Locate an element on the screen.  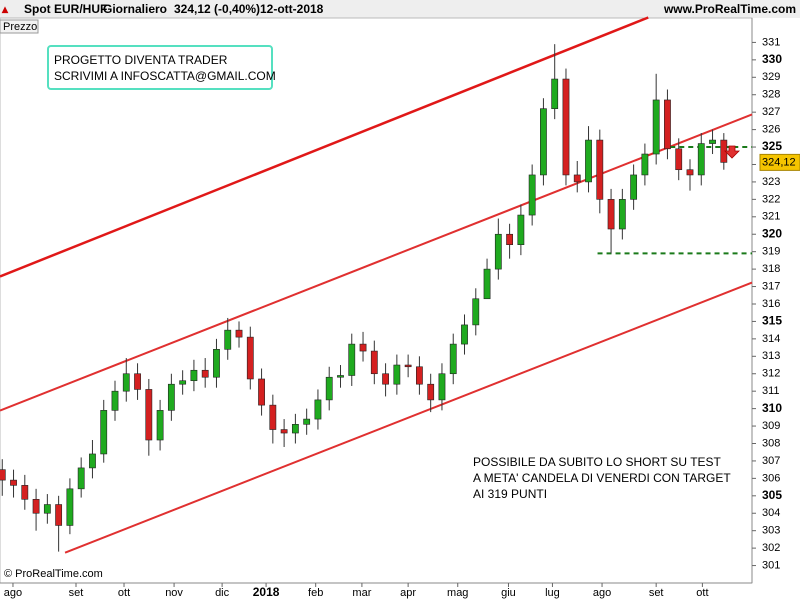
annotation-text: PROGETTO DIVENTA TRADER is located at coordinates (141, 60).